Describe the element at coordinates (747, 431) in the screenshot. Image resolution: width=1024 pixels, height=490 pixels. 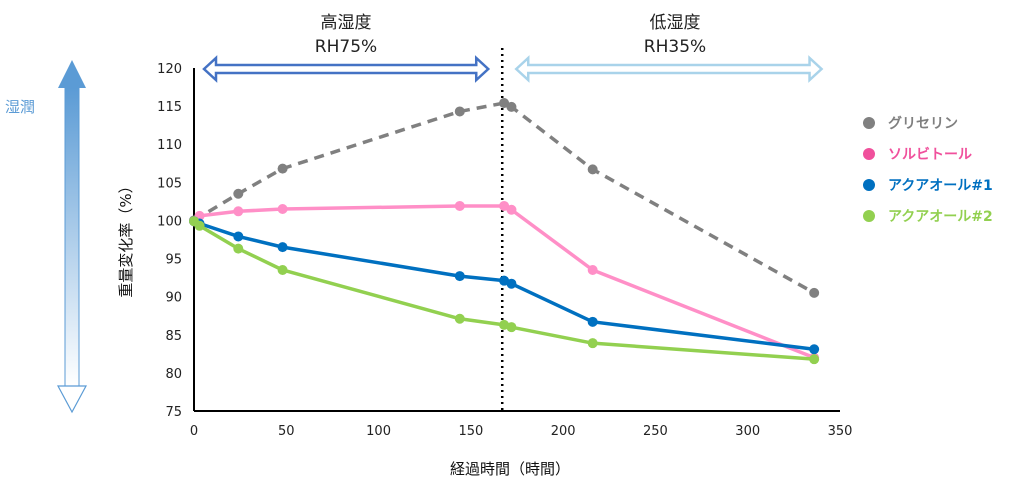
I see `x-tick-label: 300` at that location.